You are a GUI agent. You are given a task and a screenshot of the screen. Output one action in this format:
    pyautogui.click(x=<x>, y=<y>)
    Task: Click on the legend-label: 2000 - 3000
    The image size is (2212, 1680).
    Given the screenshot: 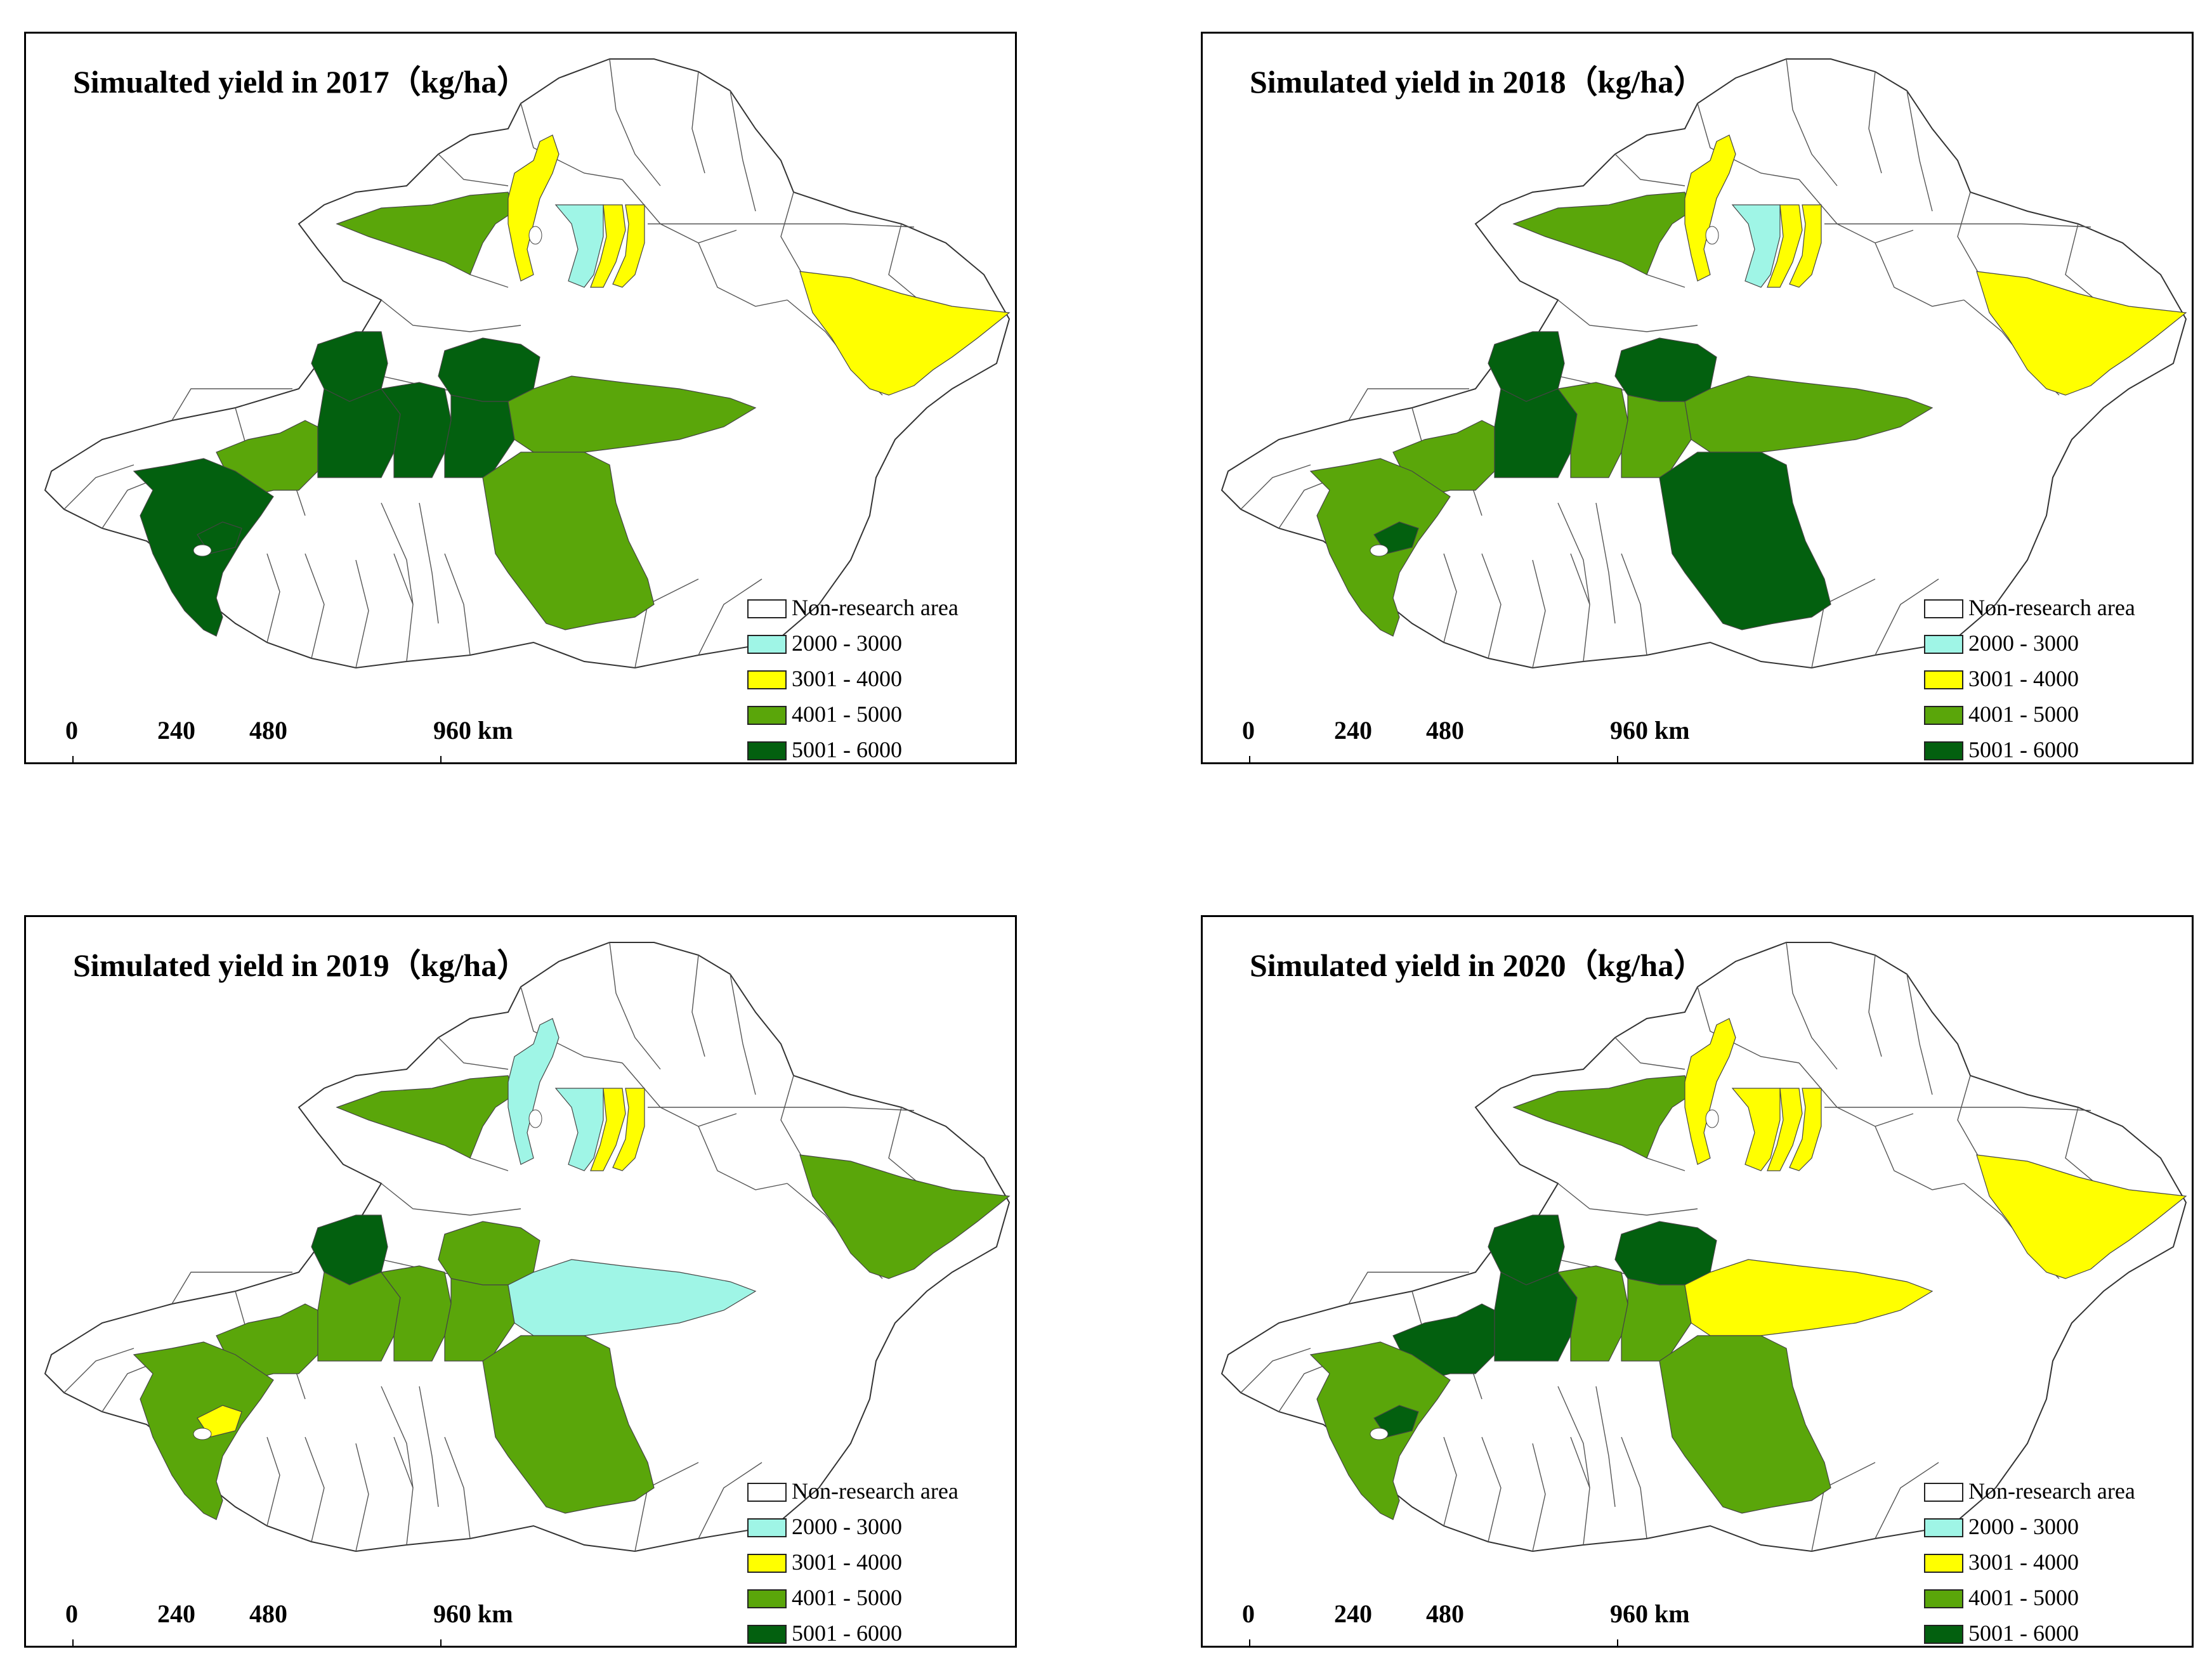 What is the action you would take?
    pyautogui.click(x=847, y=1526)
    